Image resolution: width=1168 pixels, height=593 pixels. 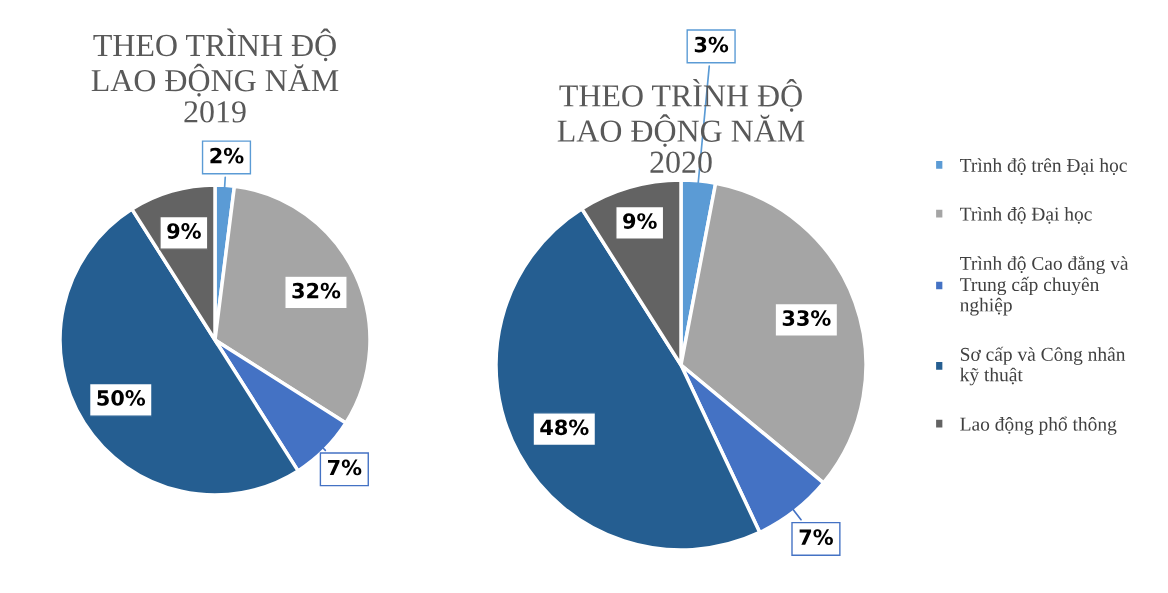 What do you see at coordinates (215, 75) in the screenshot?
I see `chart-title: THEO TRÌNH ĐỘ LAO ĐỘNG NĂM 2019` at bounding box center [215, 75].